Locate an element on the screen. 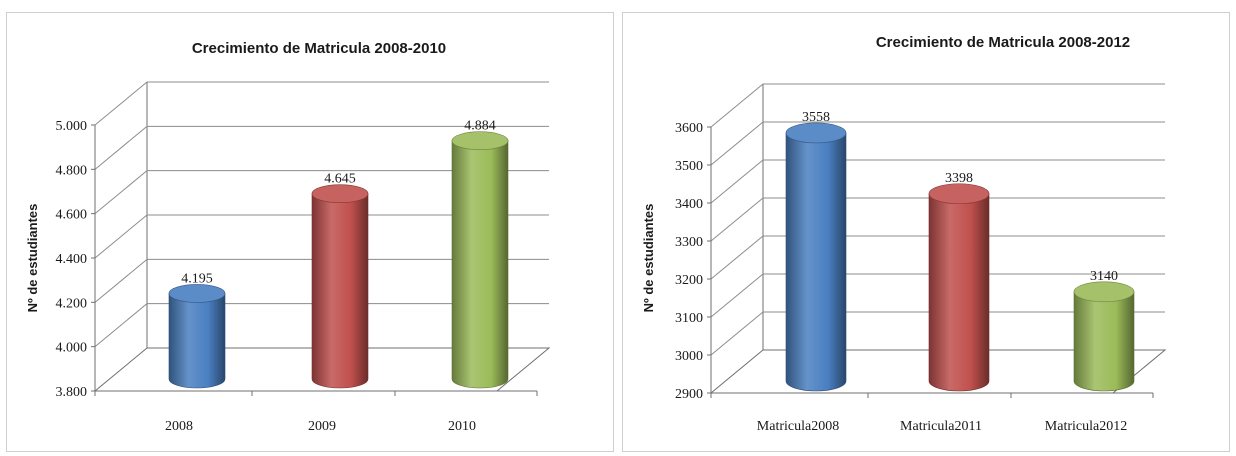  y-tick-label: 4.600 is located at coordinates (72, 215).